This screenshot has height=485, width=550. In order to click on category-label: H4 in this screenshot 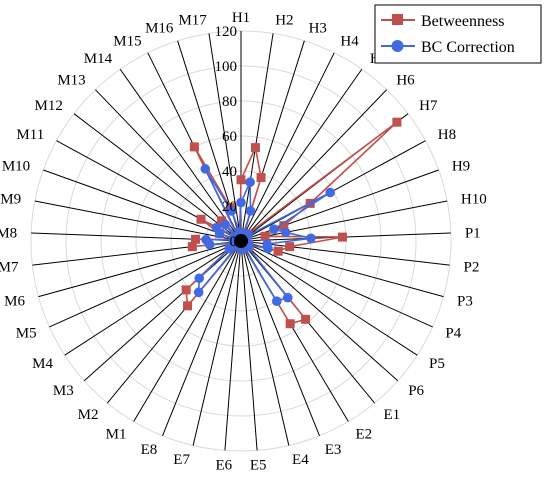, I will do `click(349, 41)`.